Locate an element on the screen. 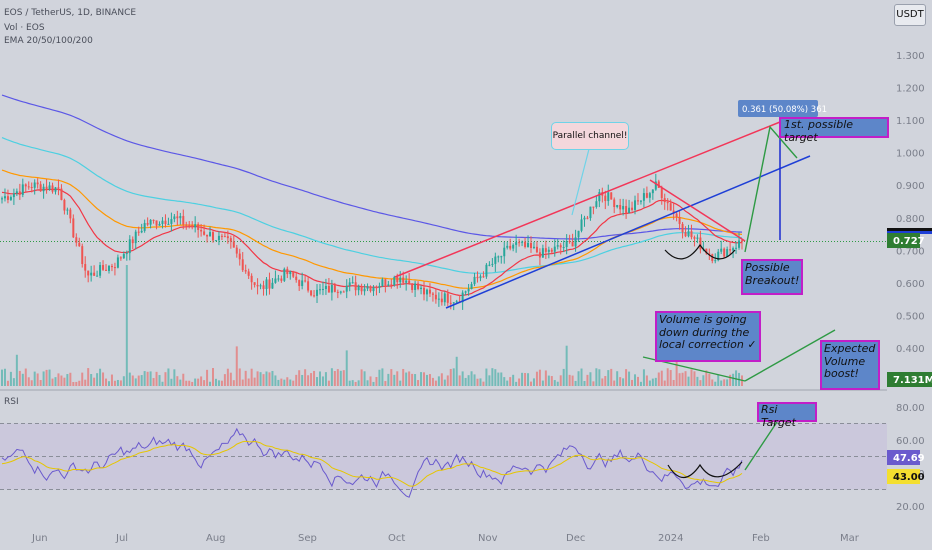 The width and height of the screenshot is (932, 550). rsi-badge-bg is located at coordinates (903, 457).